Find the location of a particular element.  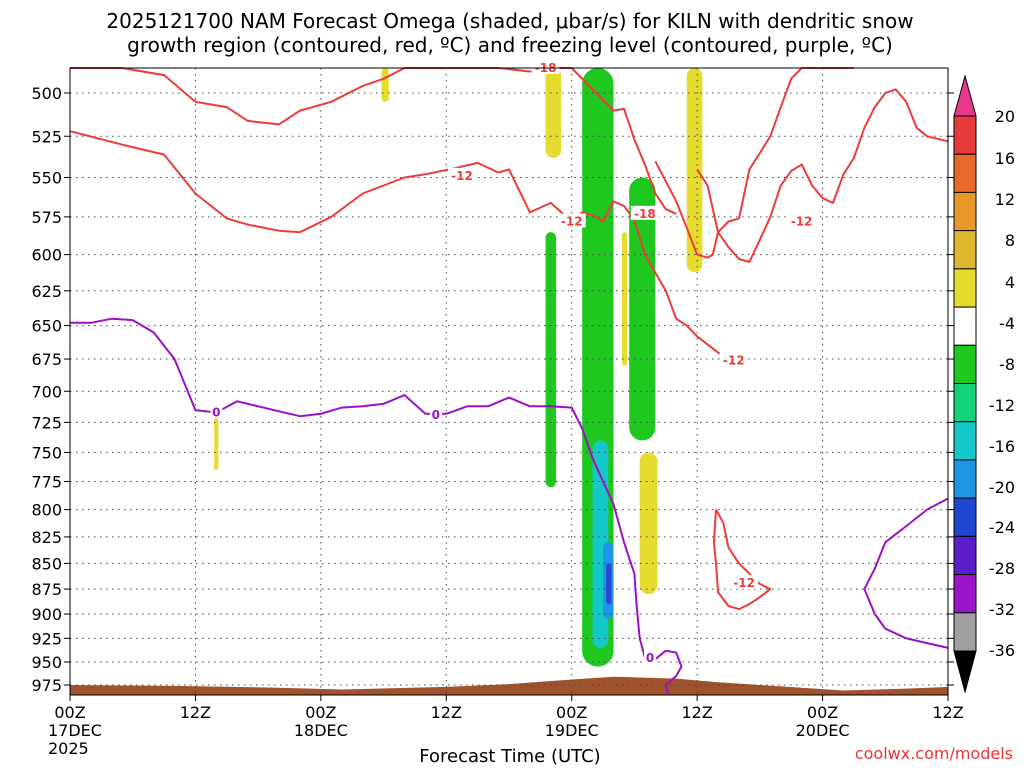

colorbar: 20 16 12 8 4 -4 -8 -12 -16 -20 -24 -28 -32 -36 is located at coordinates (984, 384).